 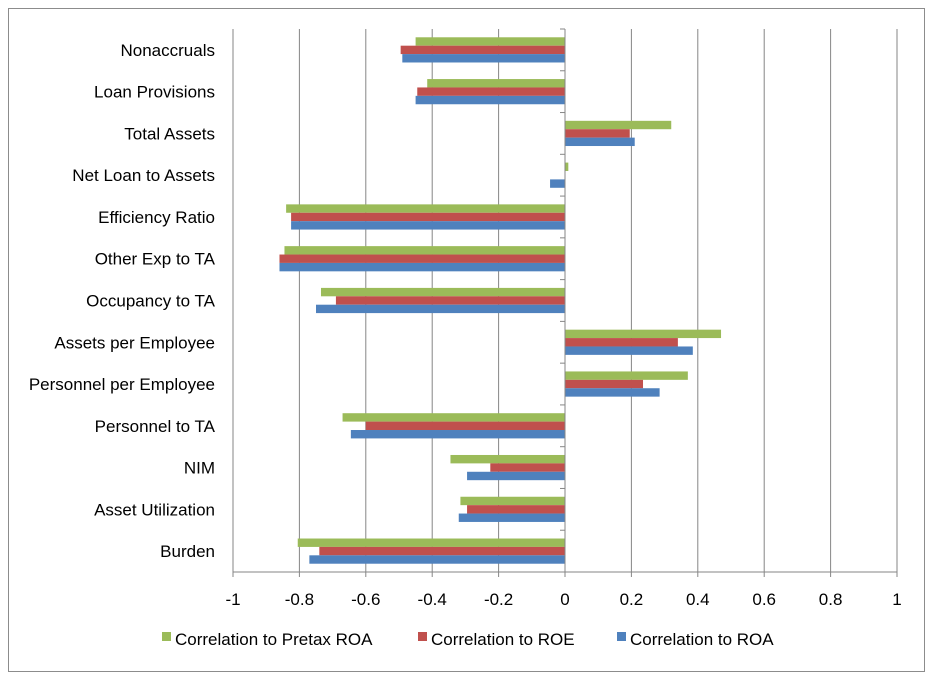 I want to click on legend-label: Correlation to ROA, so click(x=702, y=639).